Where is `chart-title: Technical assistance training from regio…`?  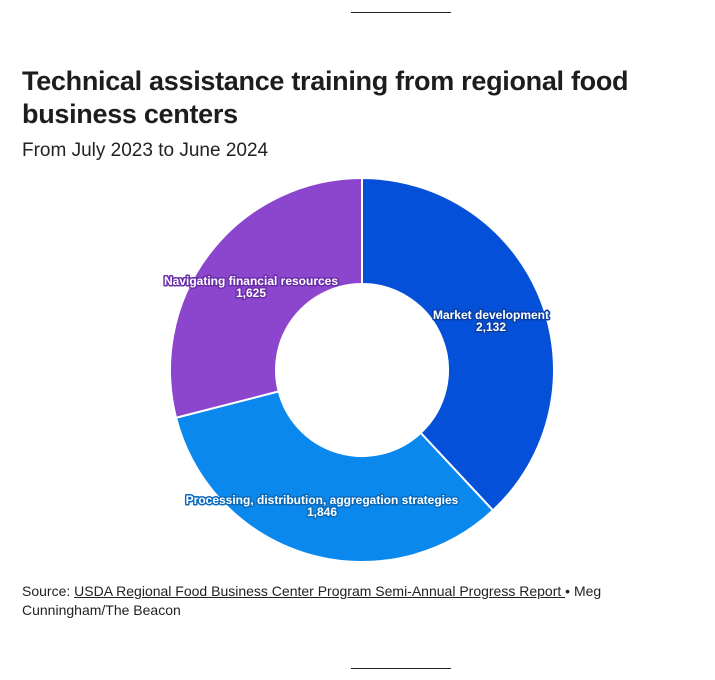 chart-title: Technical assistance training from regio… is located at coordinates (325, 97).